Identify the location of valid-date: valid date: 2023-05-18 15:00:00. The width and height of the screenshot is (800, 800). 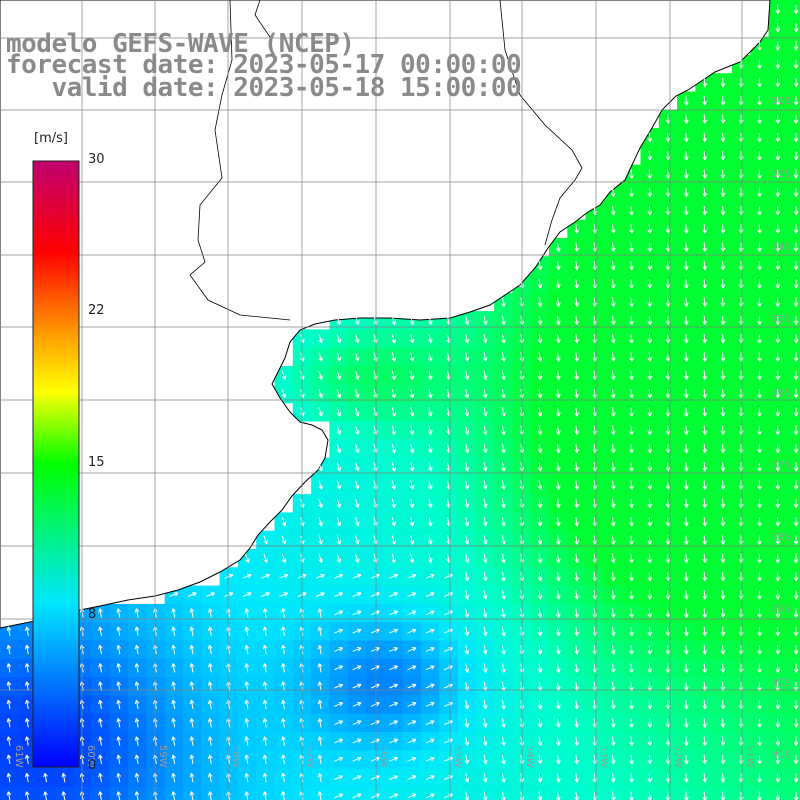
(286, 88).